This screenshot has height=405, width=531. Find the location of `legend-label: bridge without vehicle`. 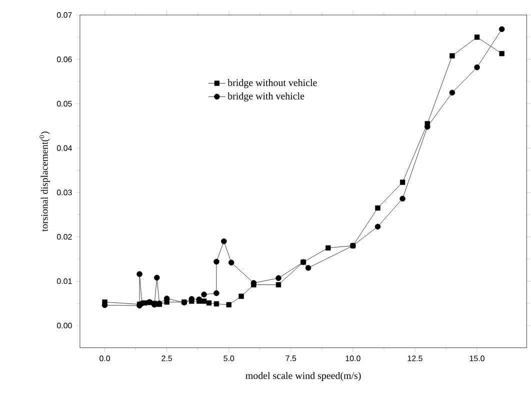

legend-label: bridge without vehicle is located at coordinates (272, 83).